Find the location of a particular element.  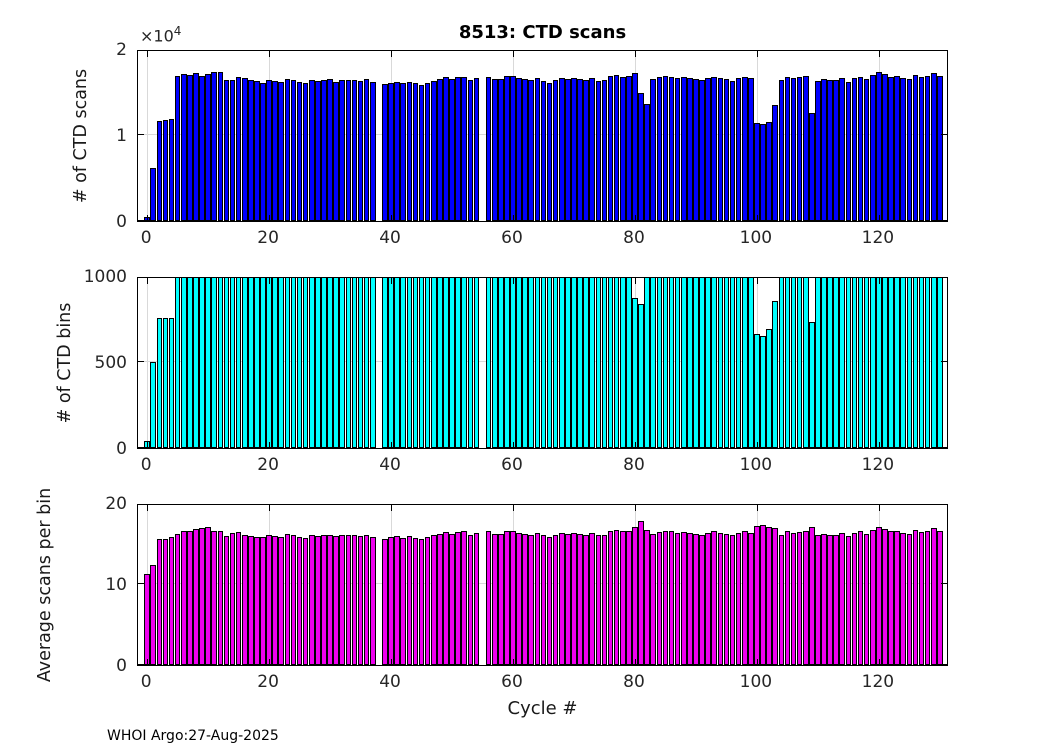

gridline-vertical is located at coordinates (147, 136).